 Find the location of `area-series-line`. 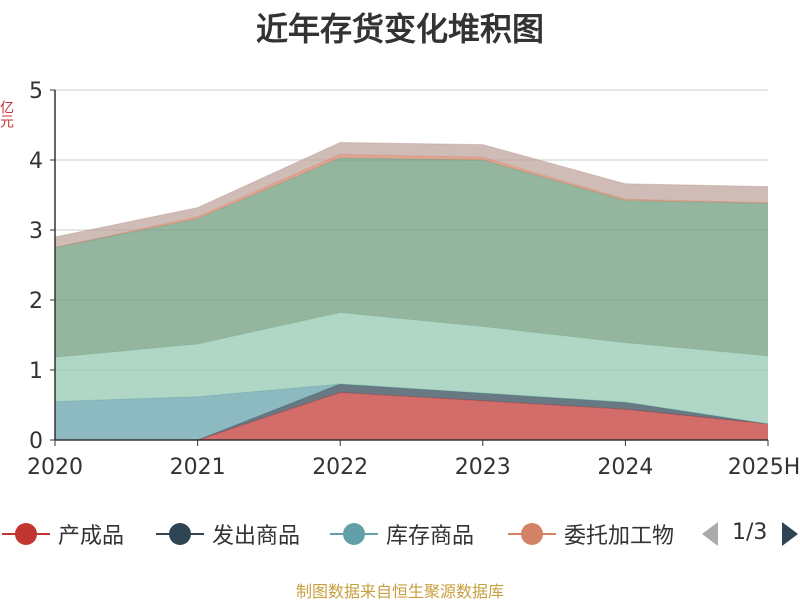

area-series-line is located at coordinates (411, 189).